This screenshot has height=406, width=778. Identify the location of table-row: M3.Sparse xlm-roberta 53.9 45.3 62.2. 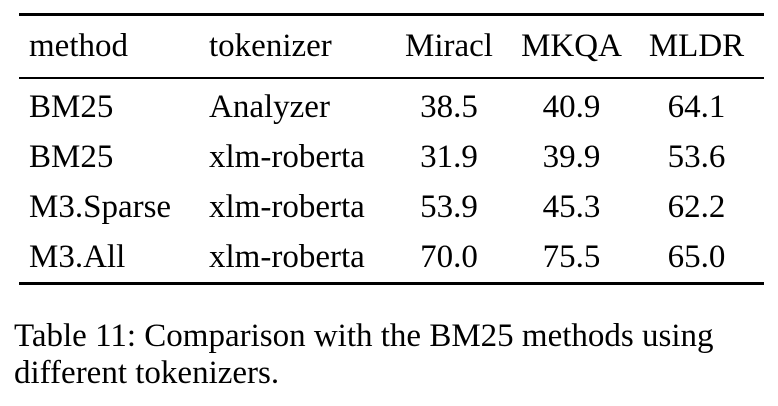
(391, 207).